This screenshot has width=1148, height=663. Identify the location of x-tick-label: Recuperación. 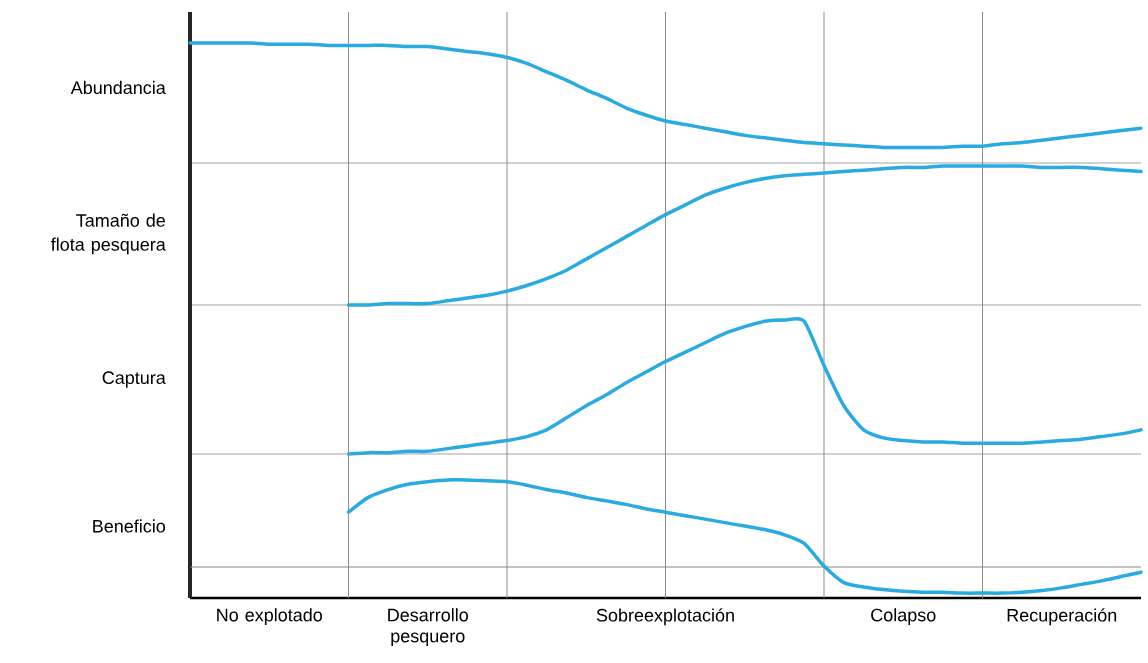
(1062, 617).